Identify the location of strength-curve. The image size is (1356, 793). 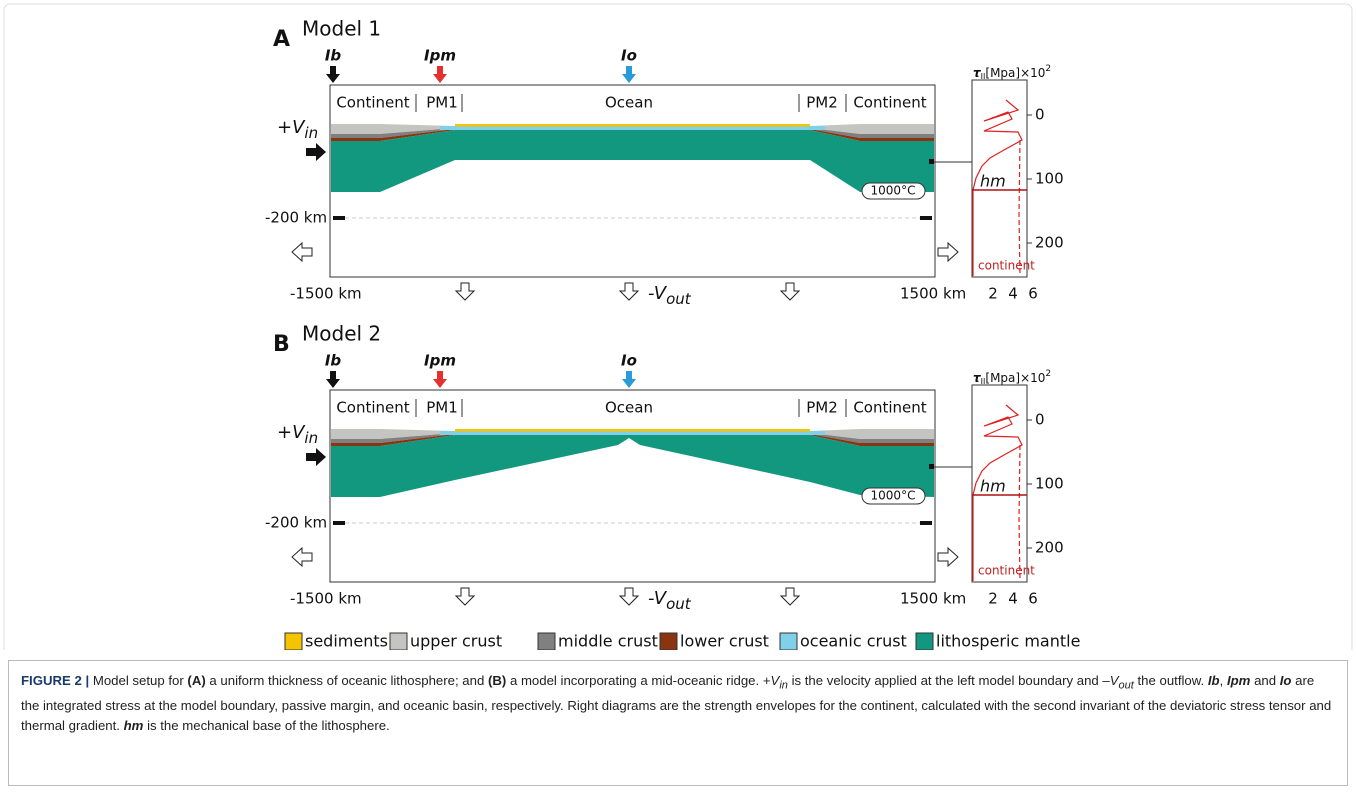
(997, 187).